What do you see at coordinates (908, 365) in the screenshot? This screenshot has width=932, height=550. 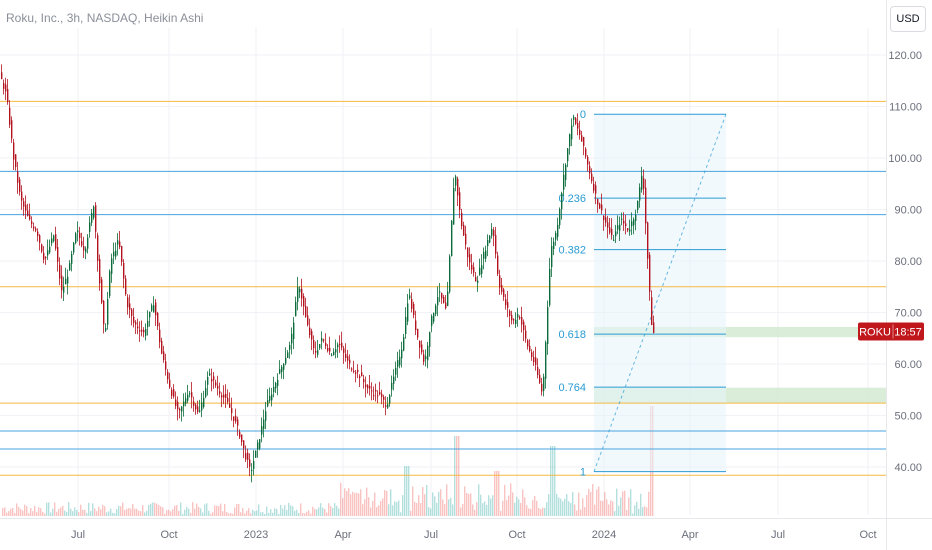 I see `price-tick-label: 60.00` at bounding box center [908, 365].